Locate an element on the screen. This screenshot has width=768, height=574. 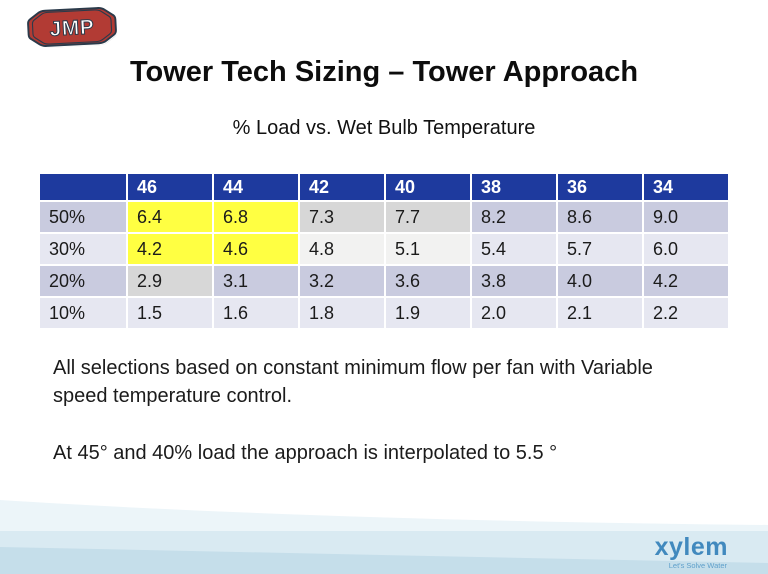
value-cell: 3.8 is located at coordinates (514, 281).